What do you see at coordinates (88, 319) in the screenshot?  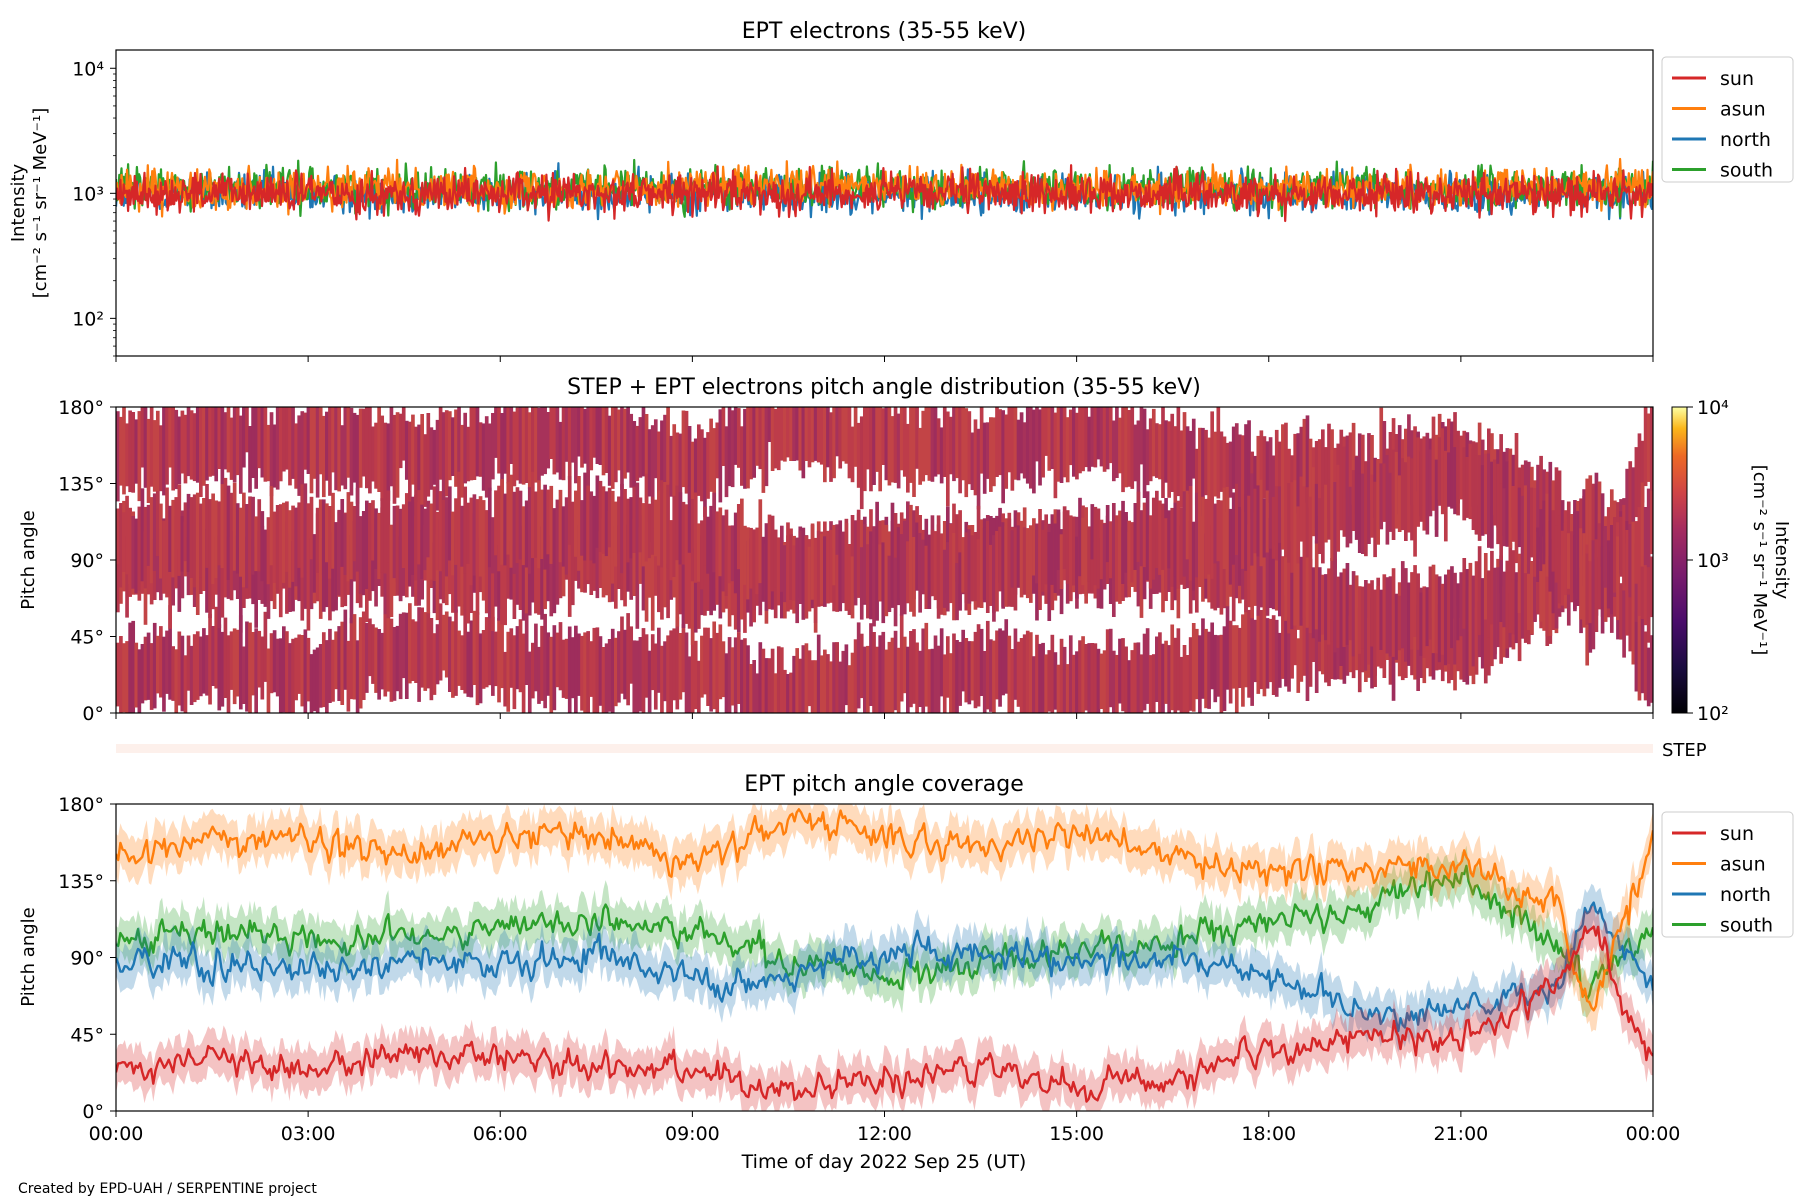 I see `panel1-ytick-label: 10²` at bounding box center [88, 319].